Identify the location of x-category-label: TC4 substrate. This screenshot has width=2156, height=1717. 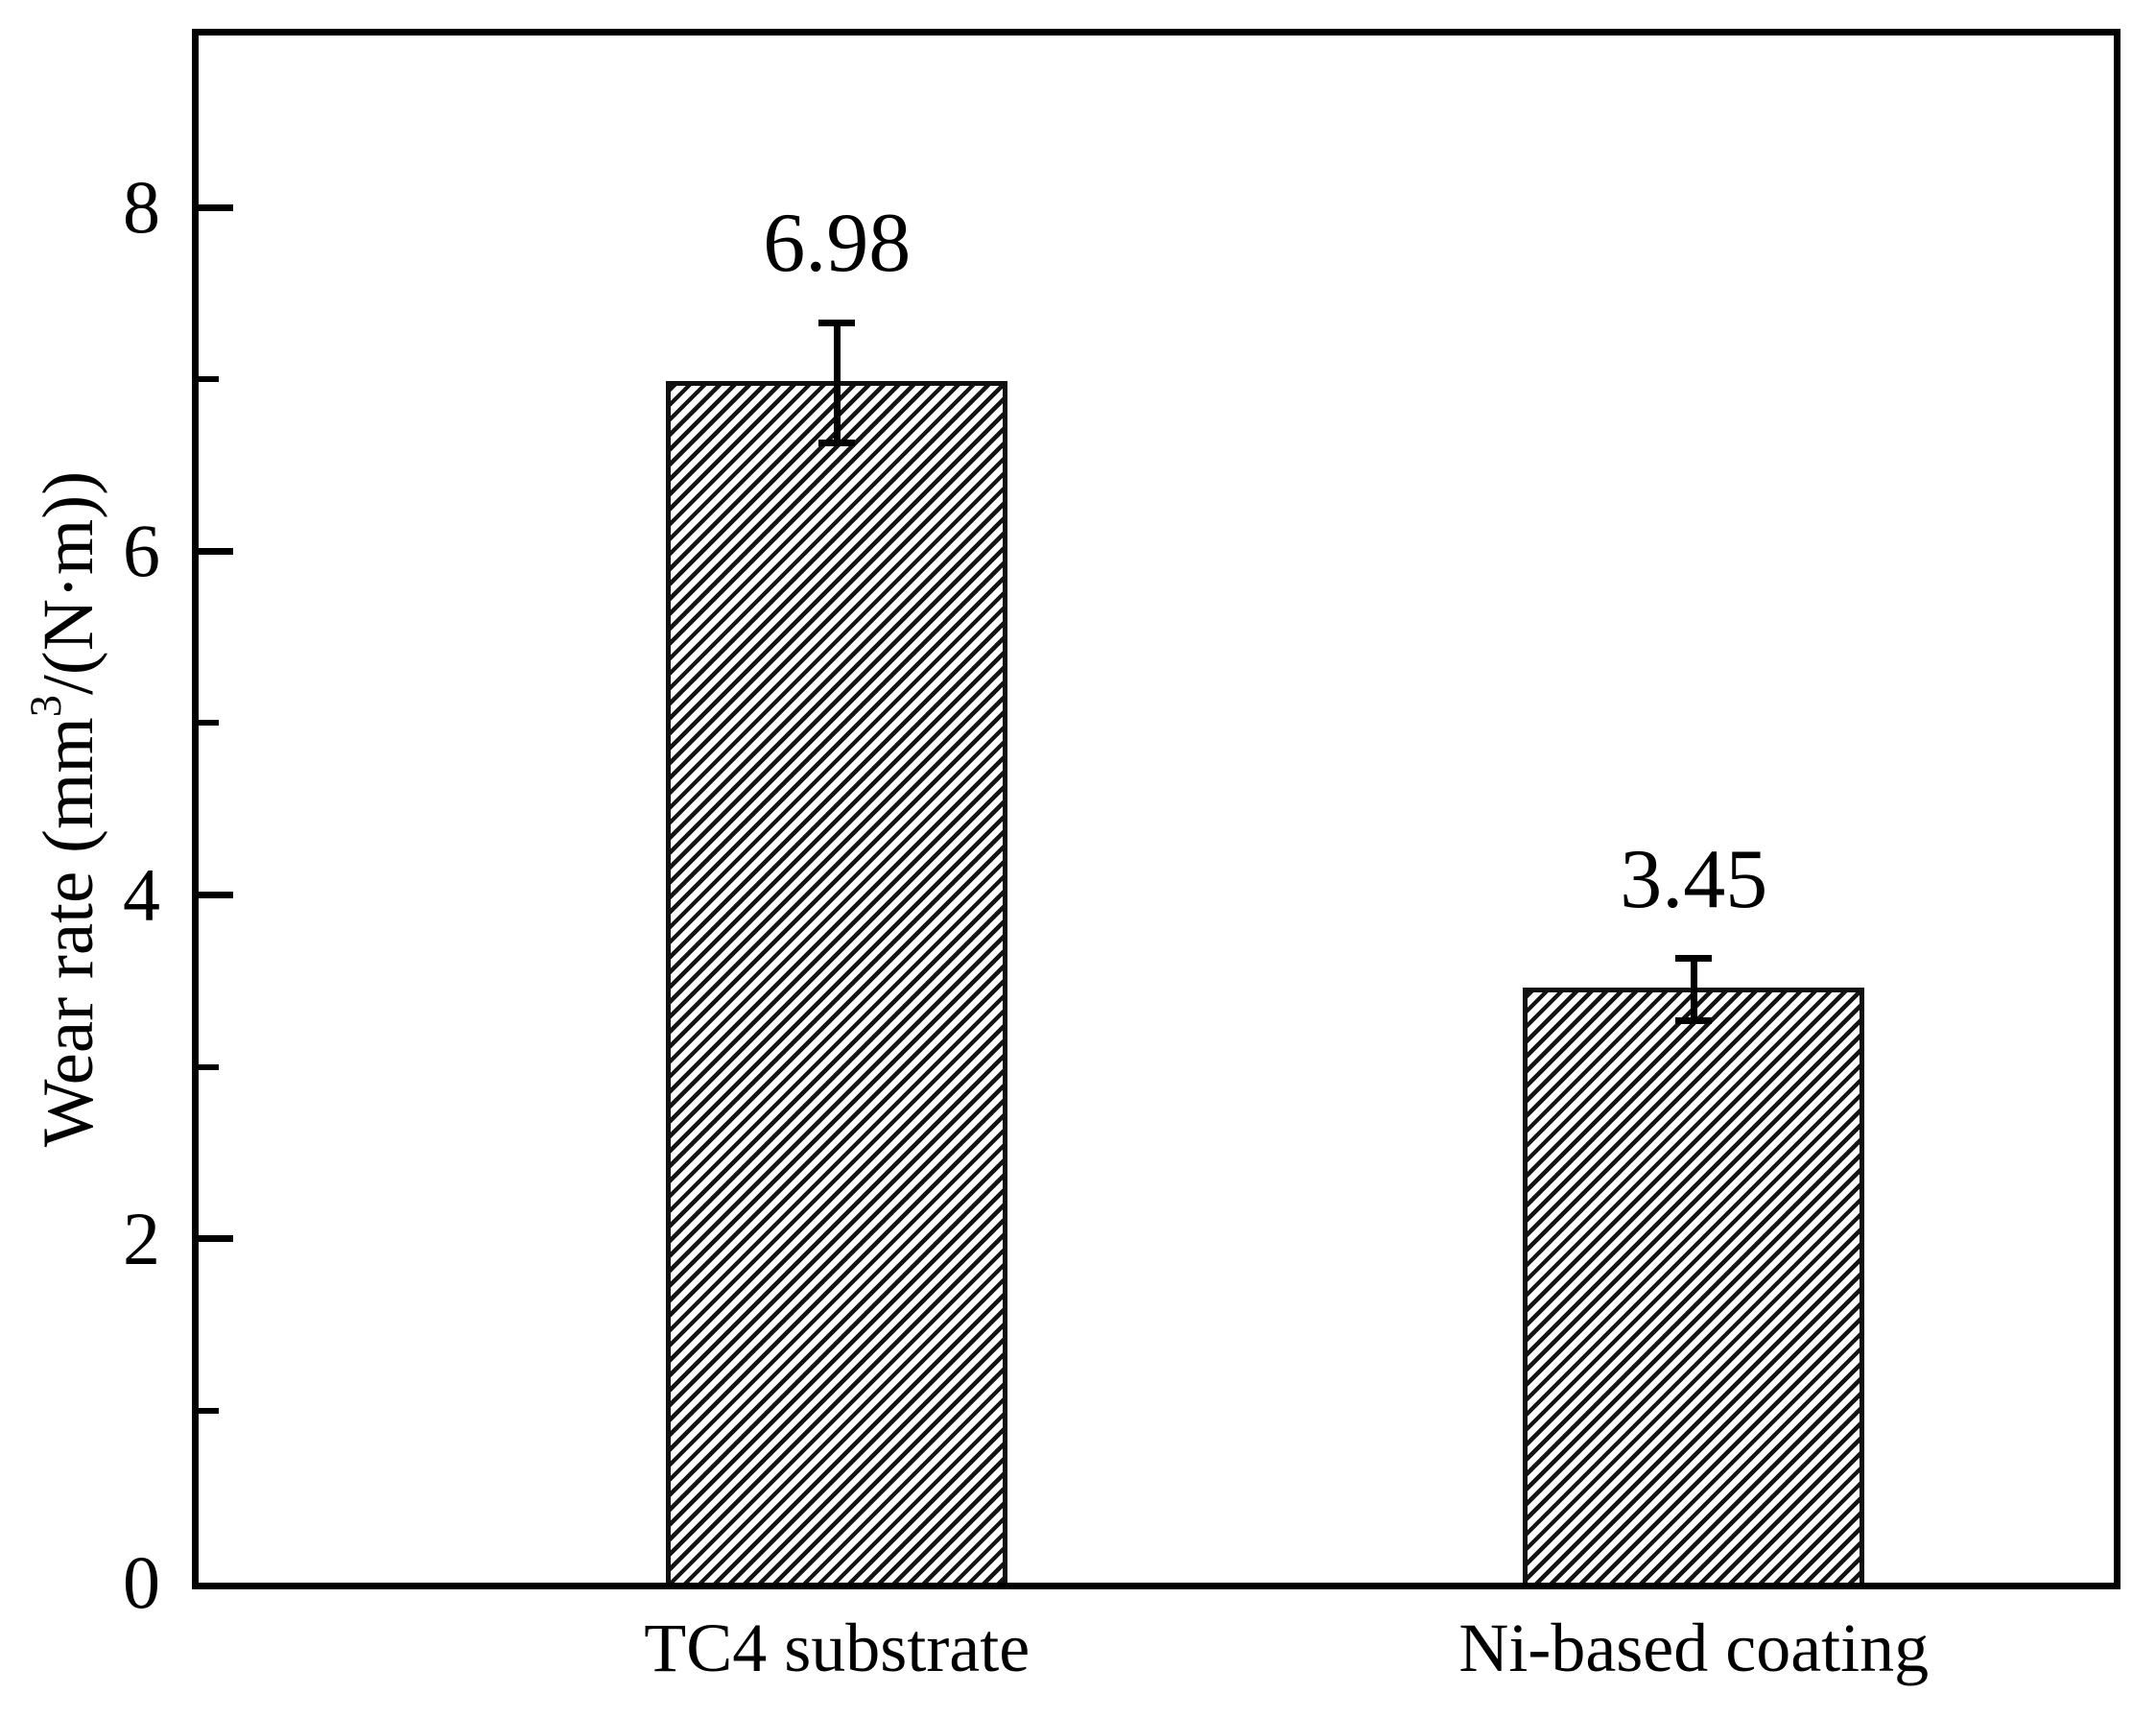
(837, 1648).